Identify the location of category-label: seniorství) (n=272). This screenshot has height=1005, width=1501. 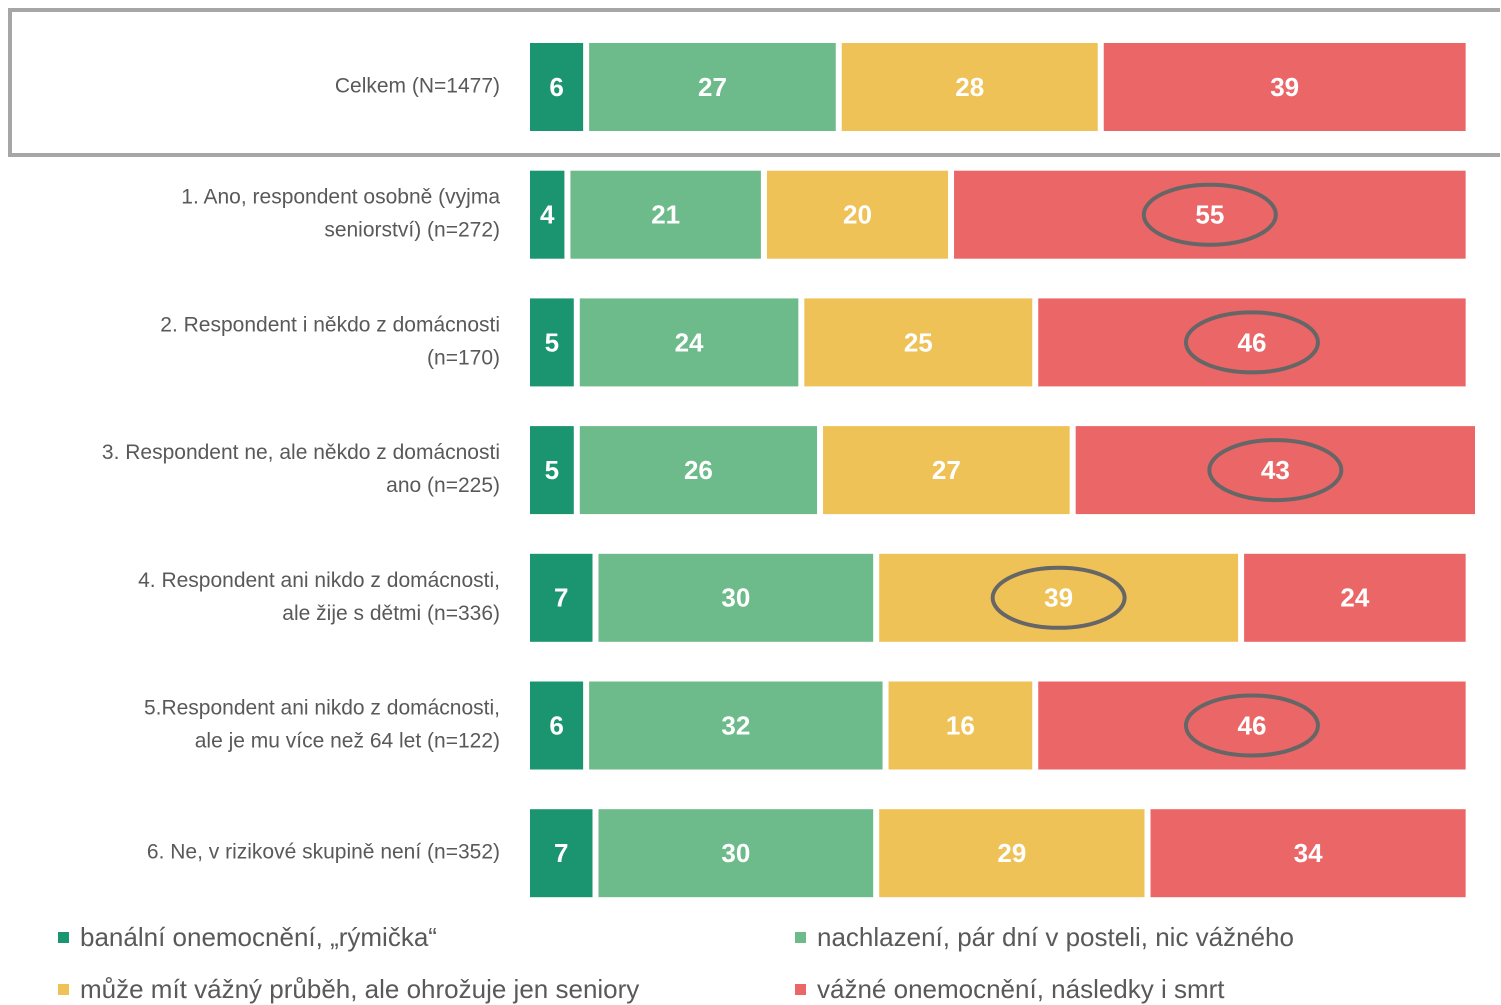
(412, 230).